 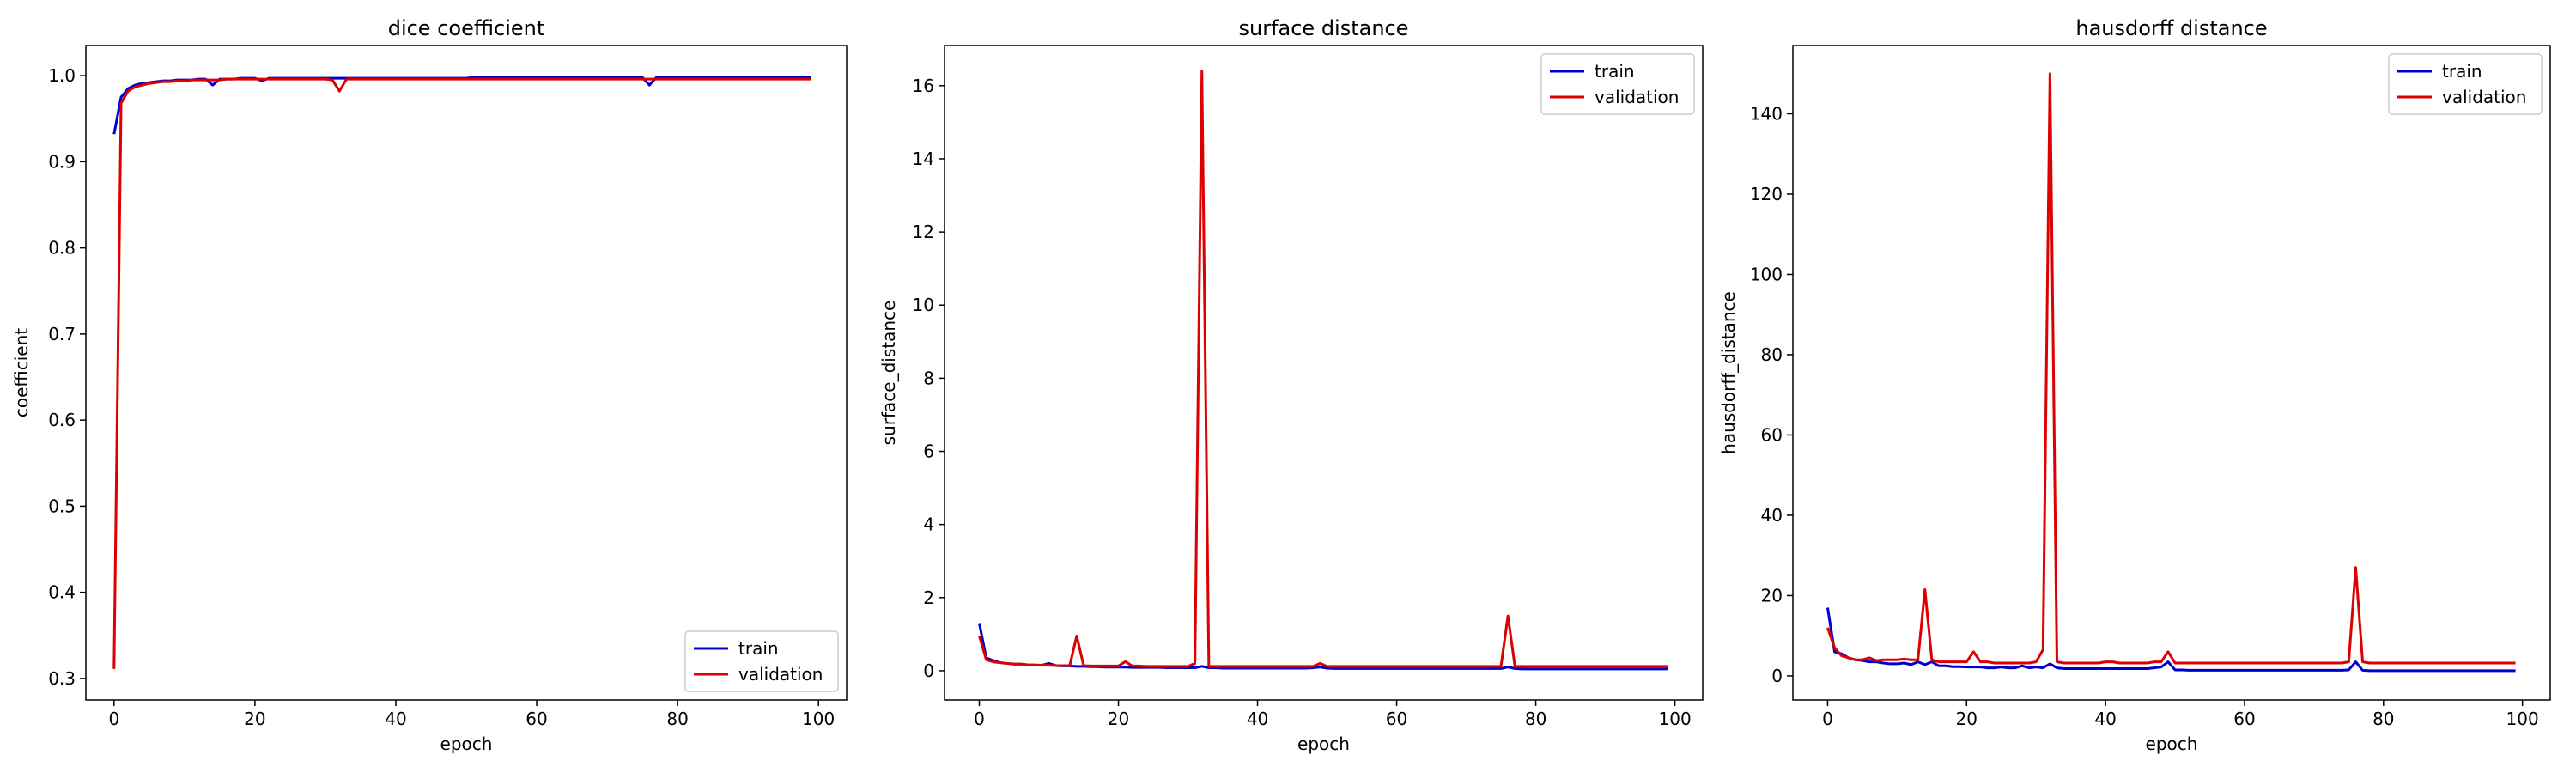 I want to click on y-tick-label: 0.7, so click(x=62, y=334).